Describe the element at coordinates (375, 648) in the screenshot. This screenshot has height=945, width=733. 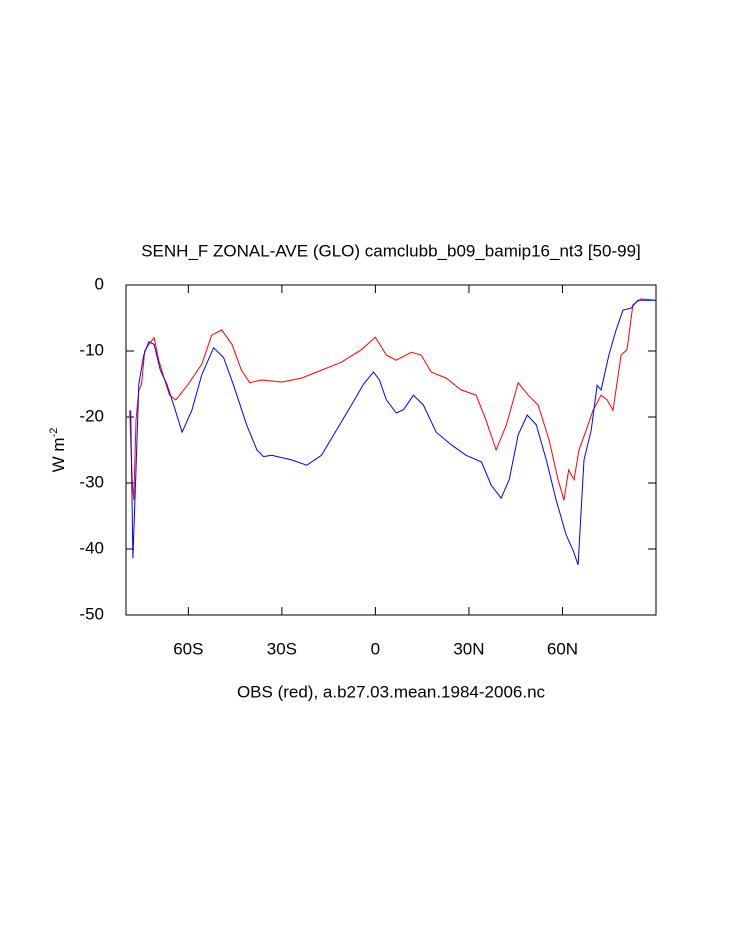
I see `x-tick-label: 0` at that location.